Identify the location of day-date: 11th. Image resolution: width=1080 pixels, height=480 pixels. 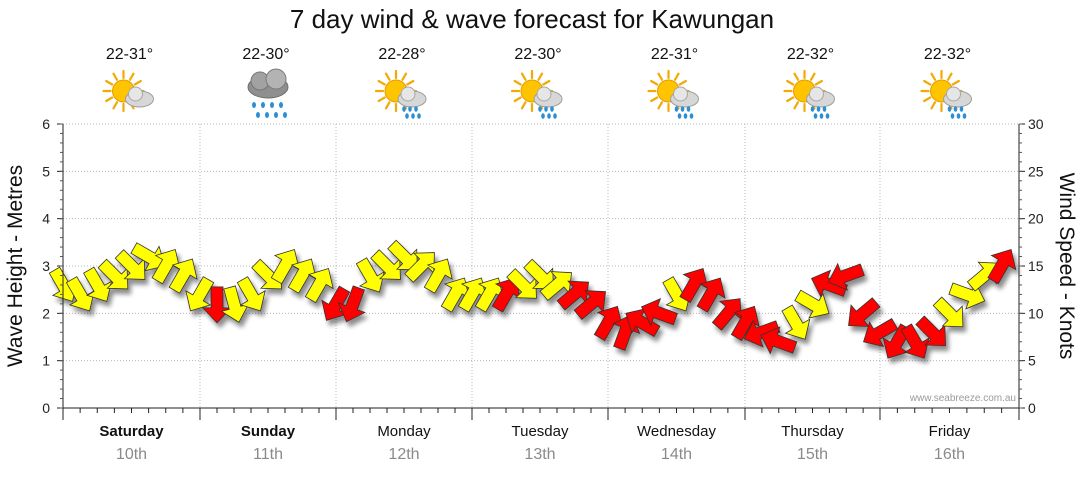
(268, 454).